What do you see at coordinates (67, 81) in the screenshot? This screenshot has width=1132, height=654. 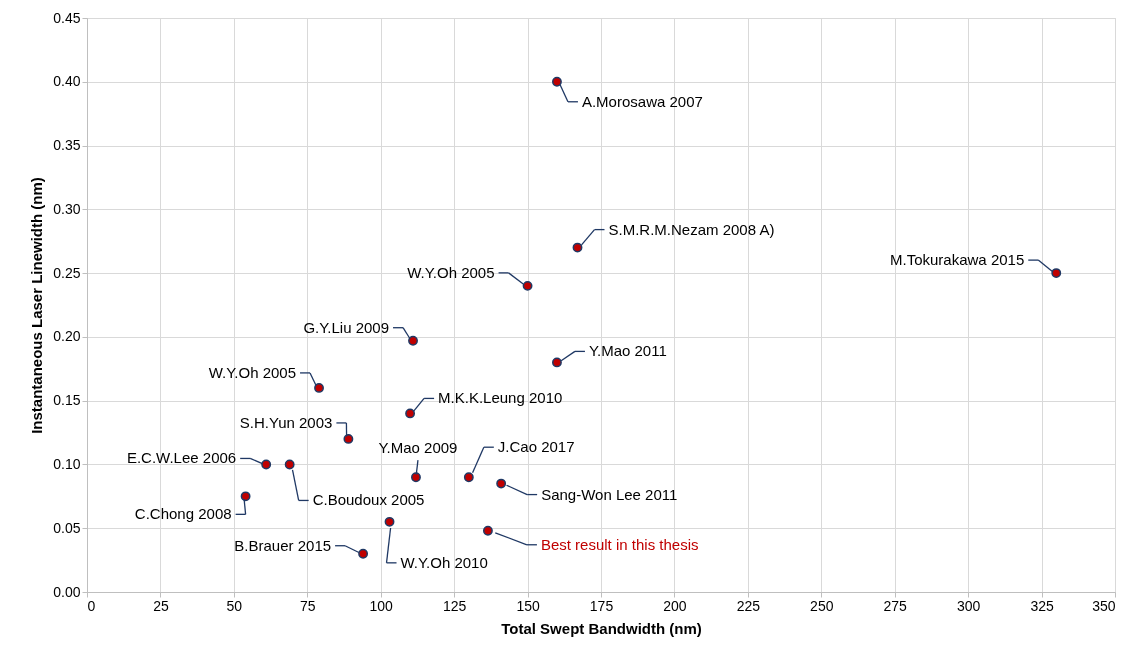 I see `y-tick-label: 0.40` at bounding box center [67, 81].